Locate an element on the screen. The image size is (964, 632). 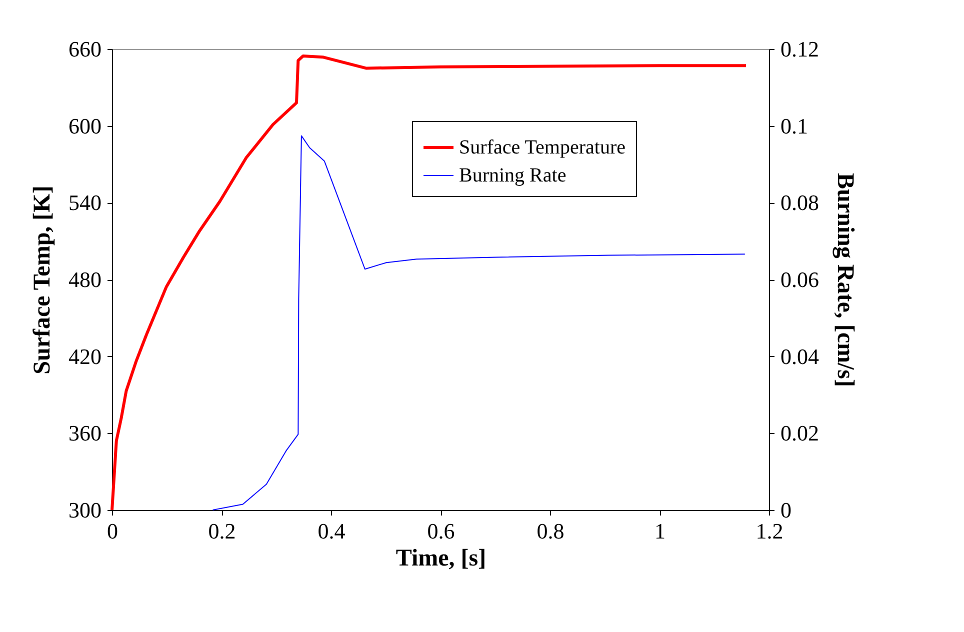
legend-label: Surface Temperature is located at coordinates (542, 147).